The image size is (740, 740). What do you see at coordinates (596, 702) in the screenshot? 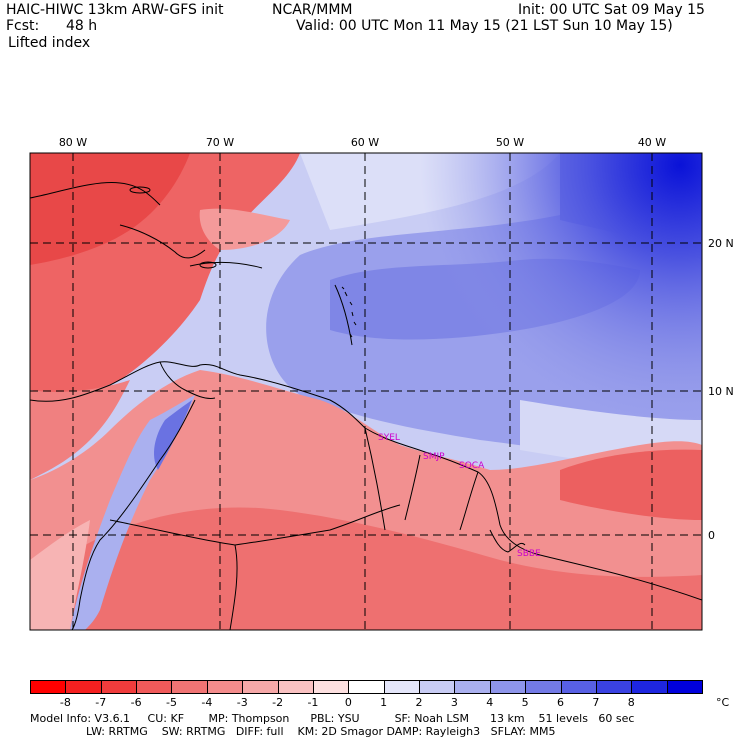
I see `colorbar-tick-label: 7` at bounding box center [596, 702].